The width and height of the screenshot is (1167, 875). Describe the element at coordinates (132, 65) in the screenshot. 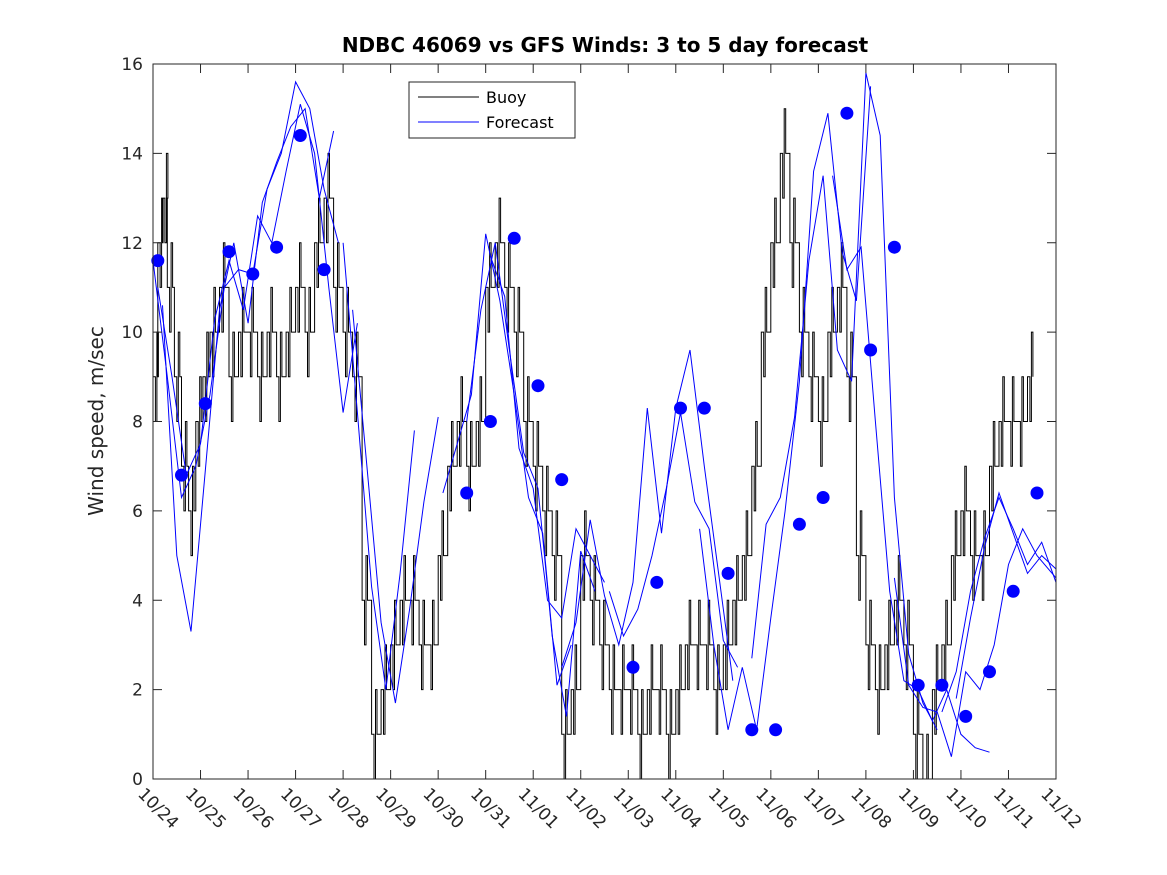

I see `y-tick-label: 16` at that location.